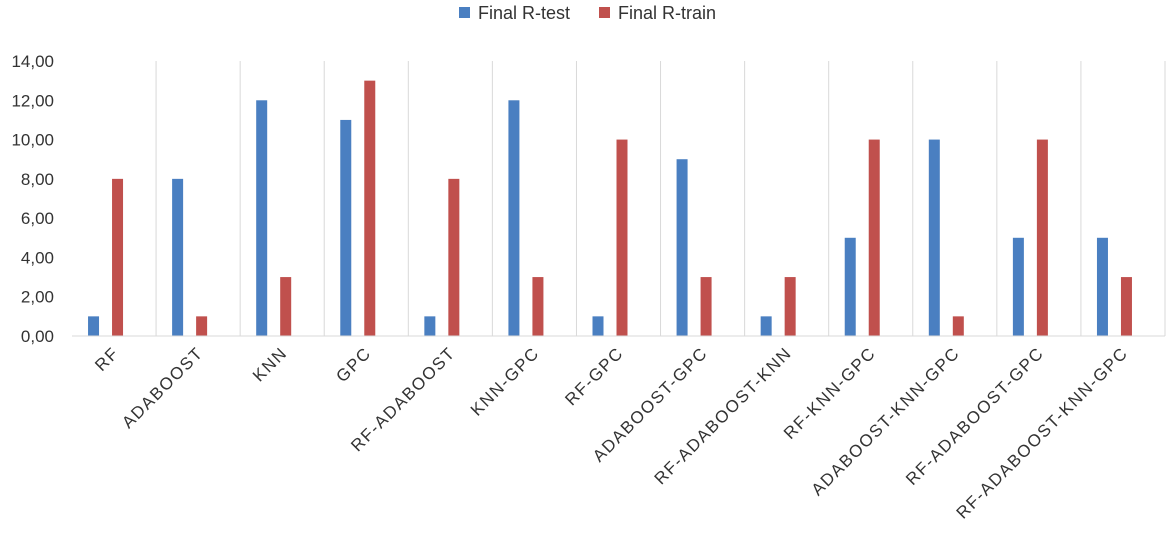  I want to click on bar-r-train-rf-adaboost-knn-gpc, so click(1126, 306).